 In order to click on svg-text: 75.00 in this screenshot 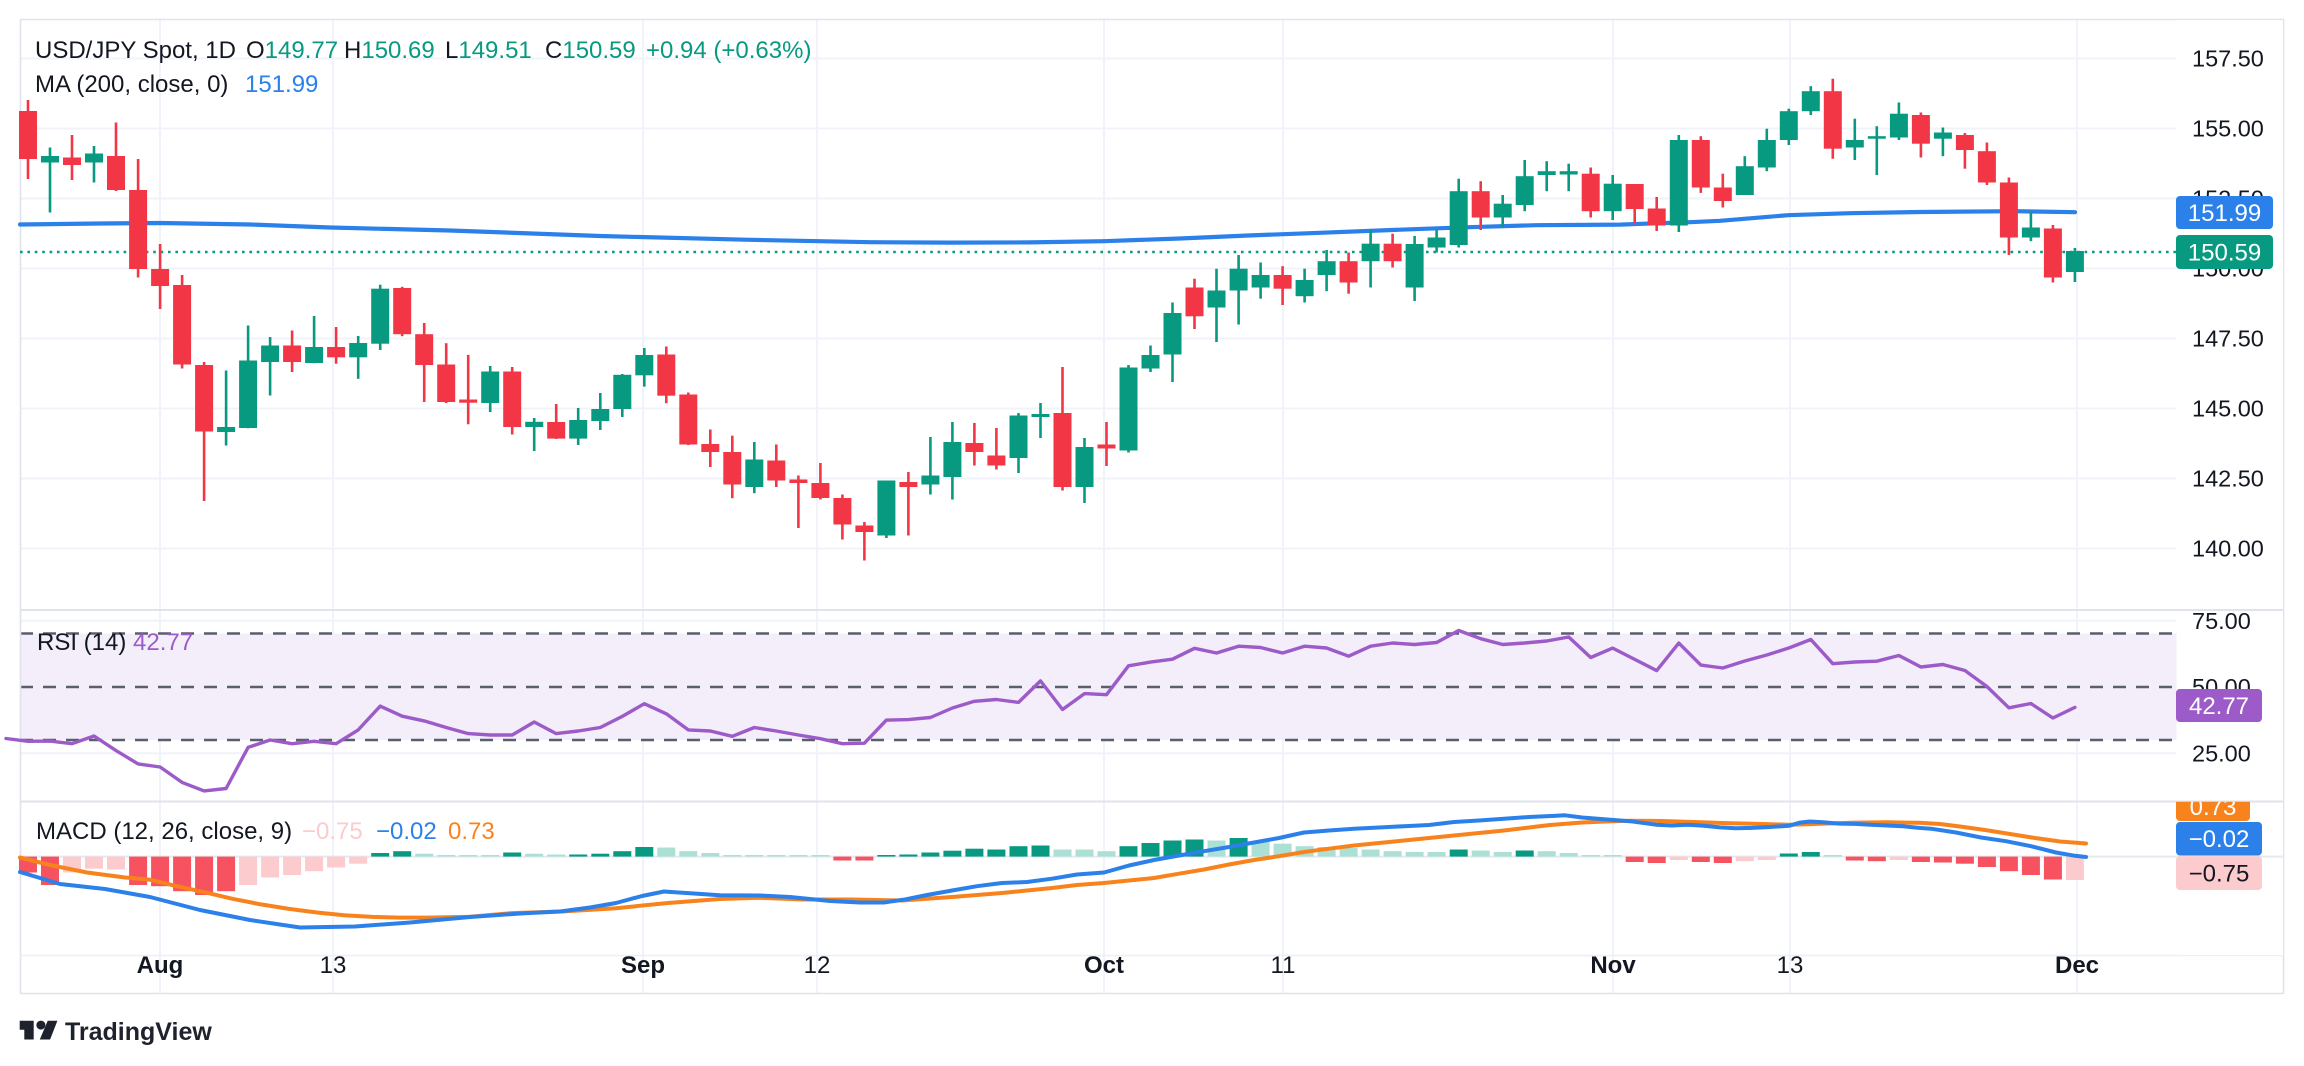, I will do `click(2221, 621)`.